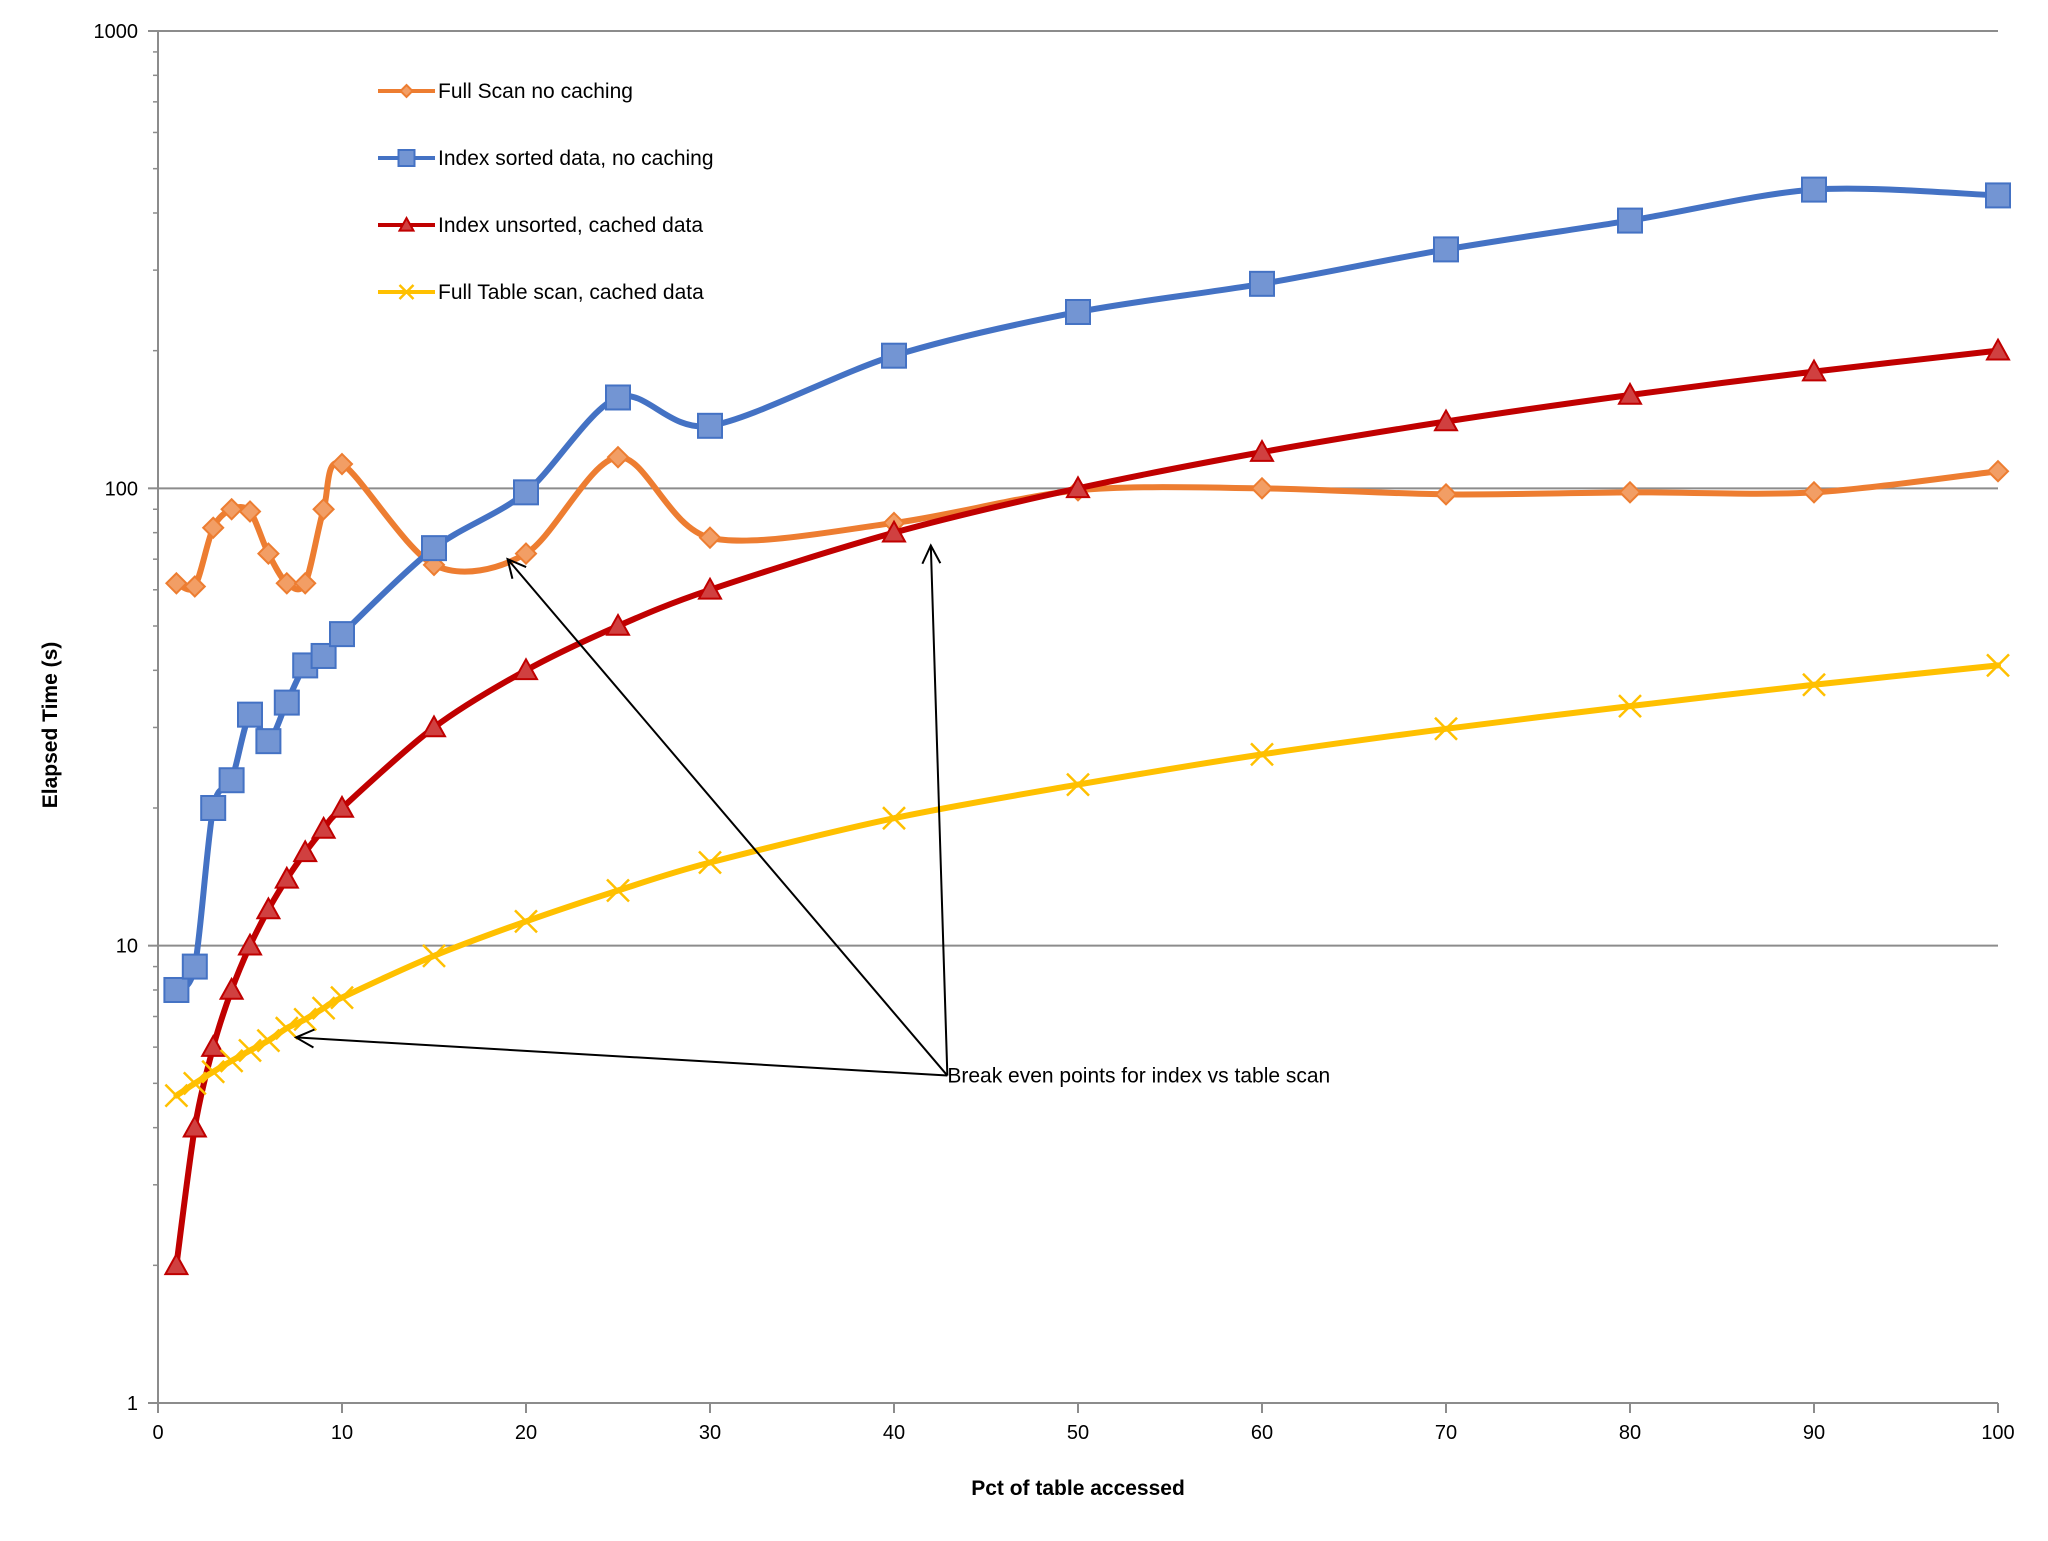 This screenshot has height=1541, width=2048. Describe the element at coordinates (535, 91) in the screenshot. I see `legend-label: Full Scan no caching` at that location.